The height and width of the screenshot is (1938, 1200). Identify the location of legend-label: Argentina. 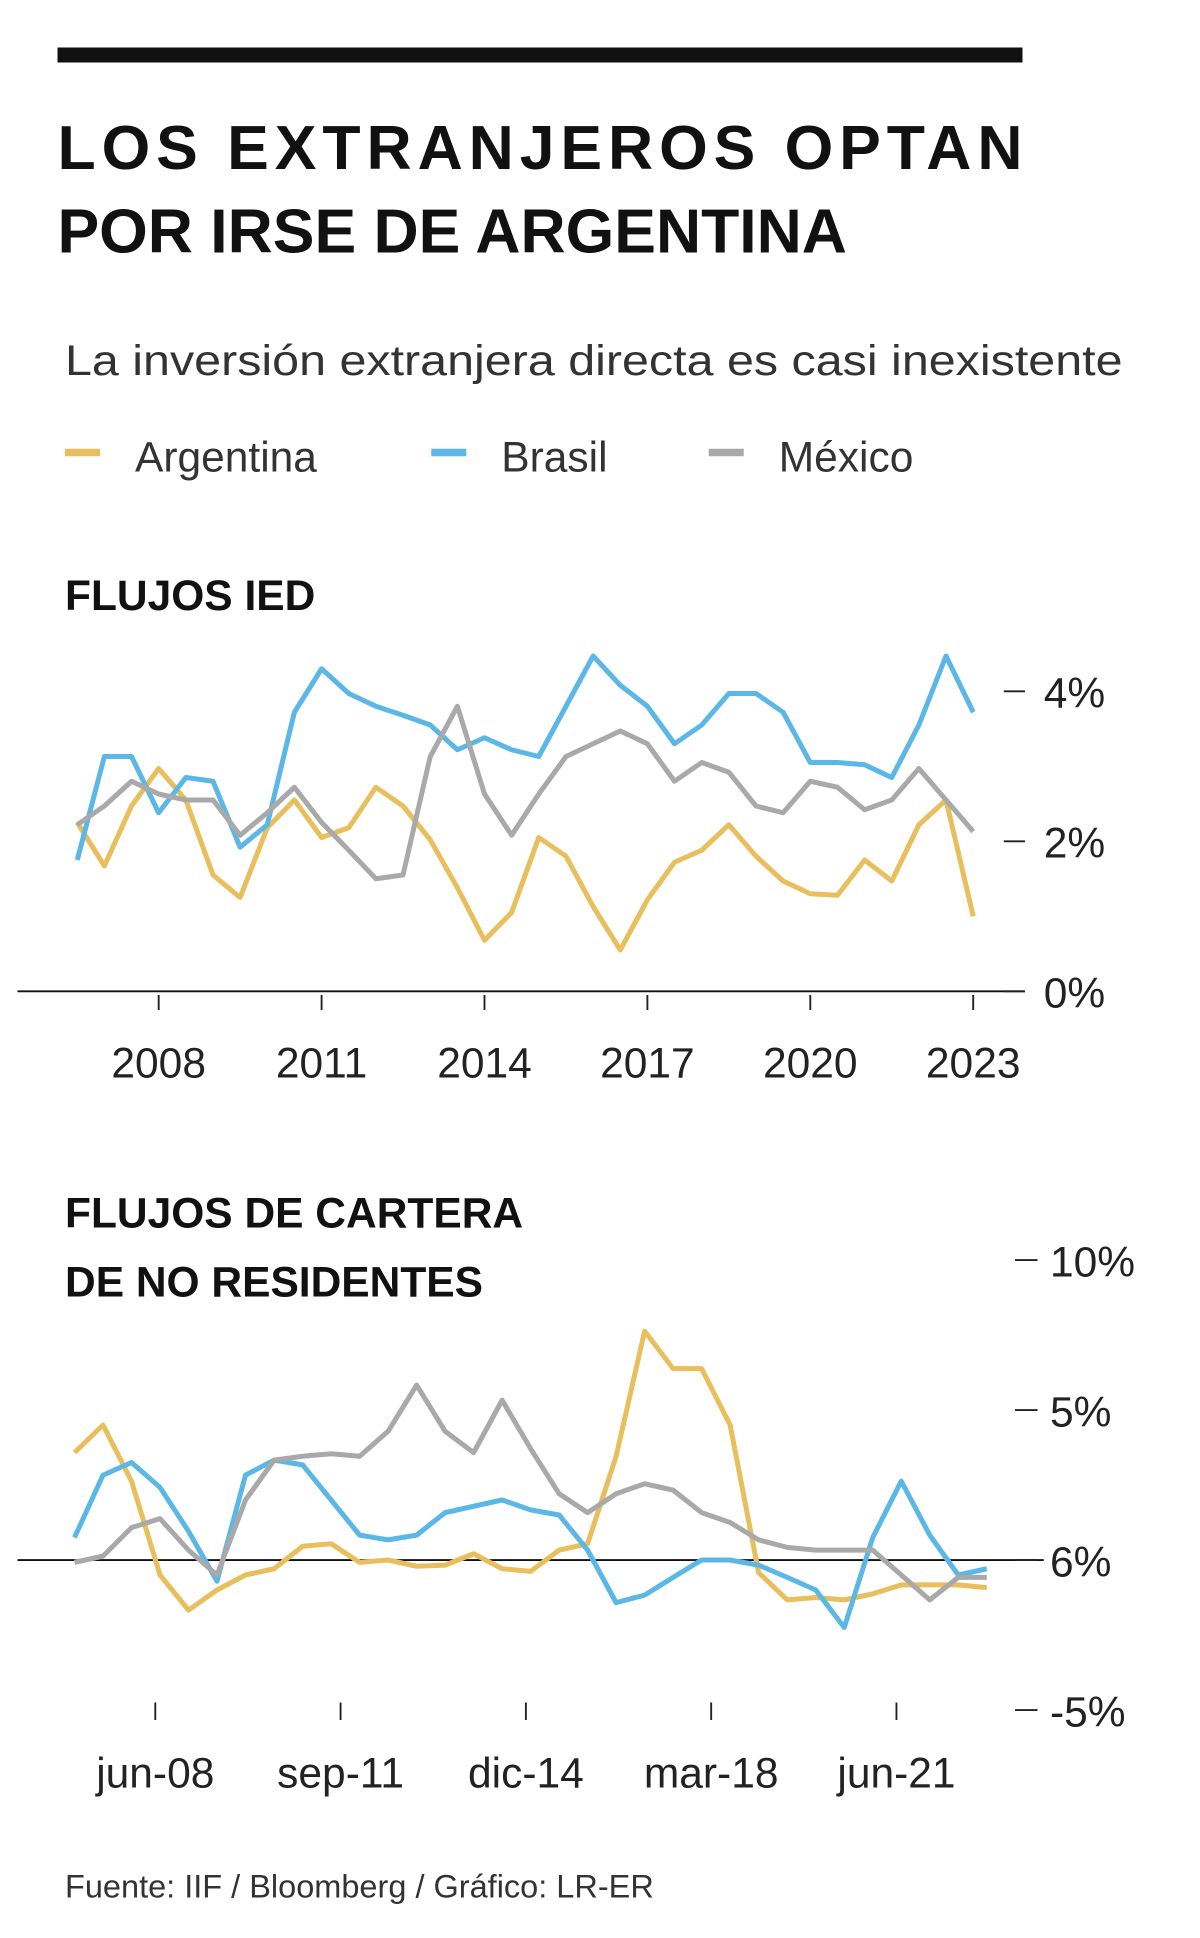
(226, 457).